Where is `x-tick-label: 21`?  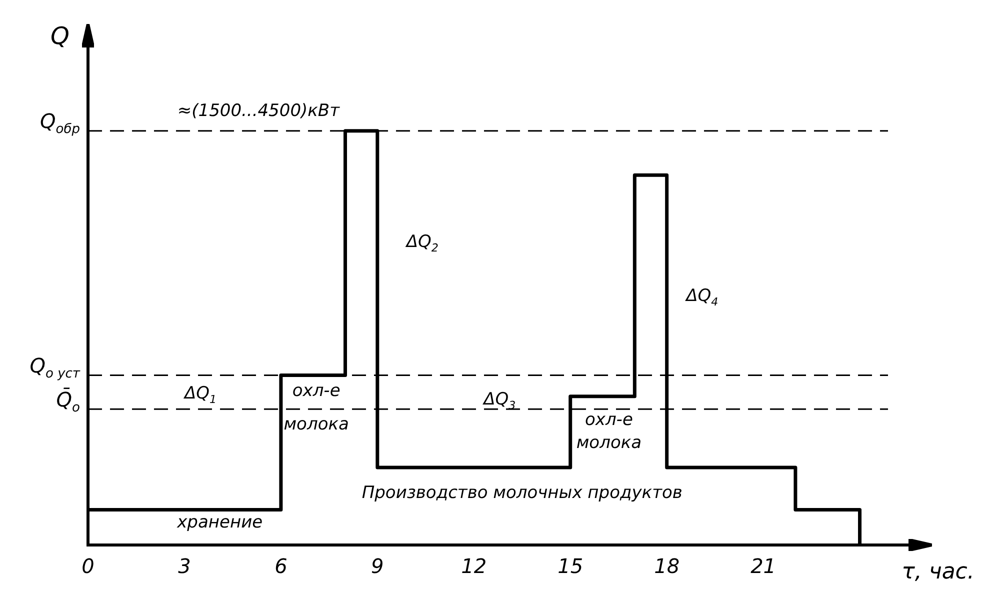
x-tick-label: 21 is located at coordinates (763, 566).